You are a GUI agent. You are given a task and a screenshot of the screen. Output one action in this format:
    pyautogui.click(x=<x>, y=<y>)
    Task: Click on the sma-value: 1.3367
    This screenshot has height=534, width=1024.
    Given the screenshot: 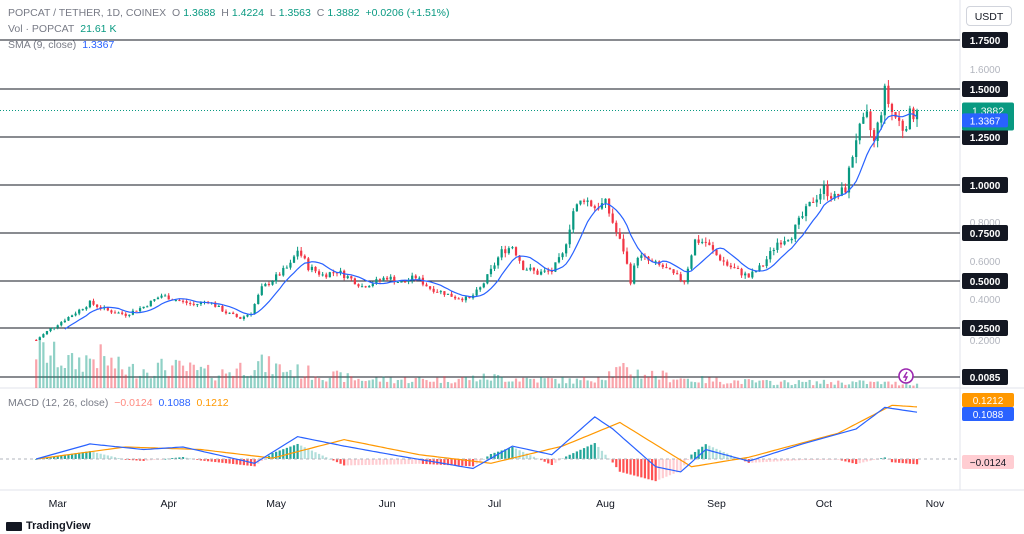 What is the action you would take?
    pyautogui.click(x=98, y=45)
    